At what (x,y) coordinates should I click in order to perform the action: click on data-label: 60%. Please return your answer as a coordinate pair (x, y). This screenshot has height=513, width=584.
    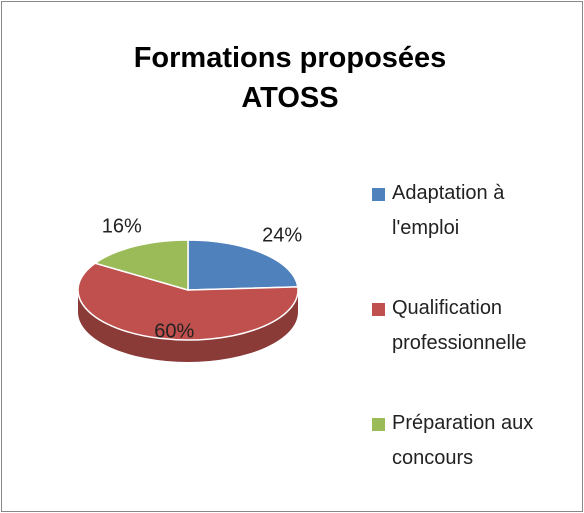
    Looking at the image, I should click on (174, 331).